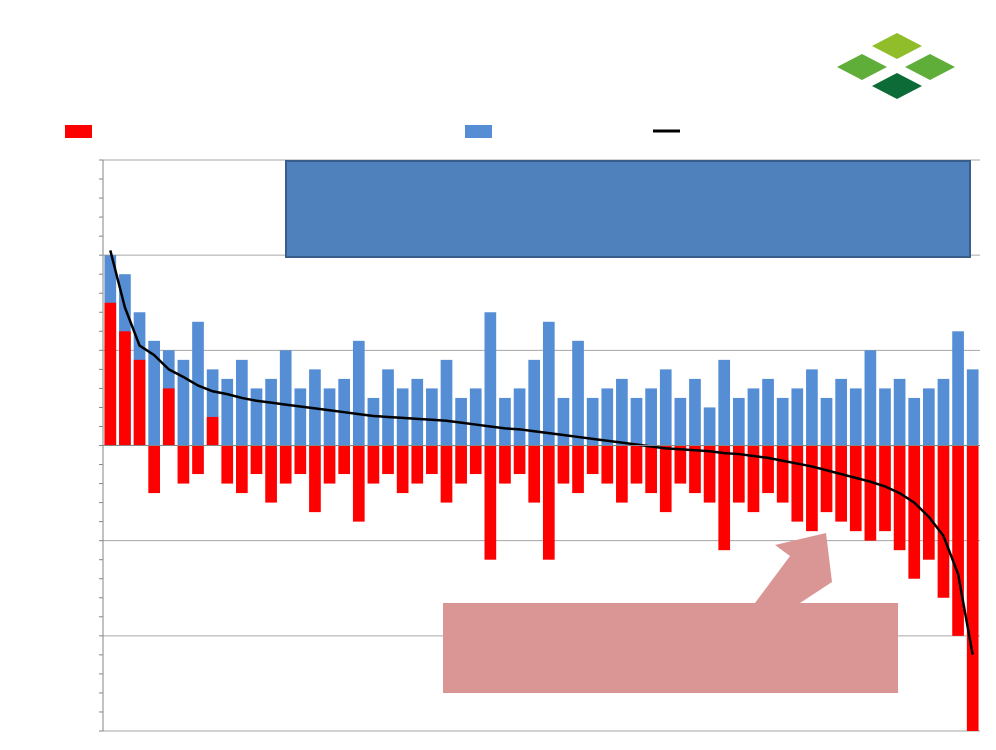 Image resolution: width=996 pixels, height=750 pixels. What do you see at coordinates (896, 66) in the screenshot?
I see `logo` at bounding box center [896, 66].